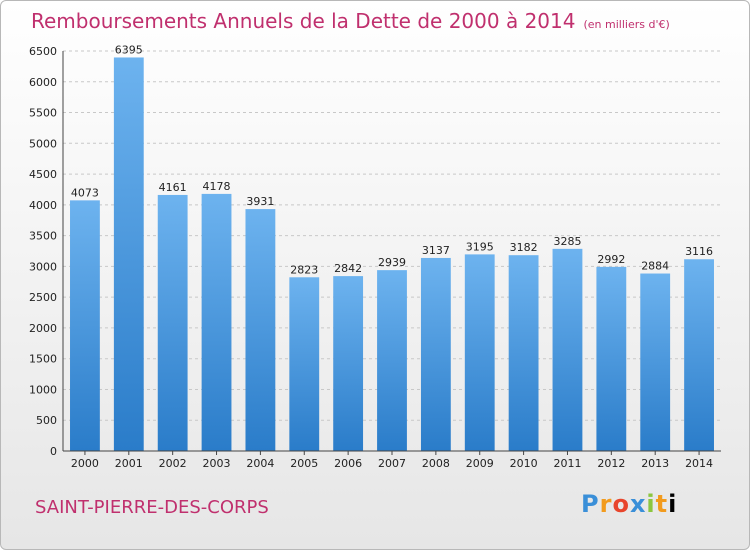 This screenshot has height=550, width=750. I want to click on x-tick-label: 2000, so click(85, 463).